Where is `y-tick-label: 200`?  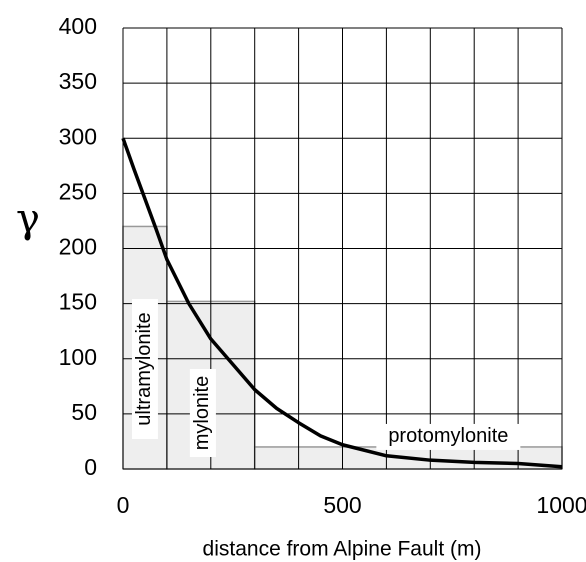
y-tick-label: 200 is located at coordinates (78, 247).